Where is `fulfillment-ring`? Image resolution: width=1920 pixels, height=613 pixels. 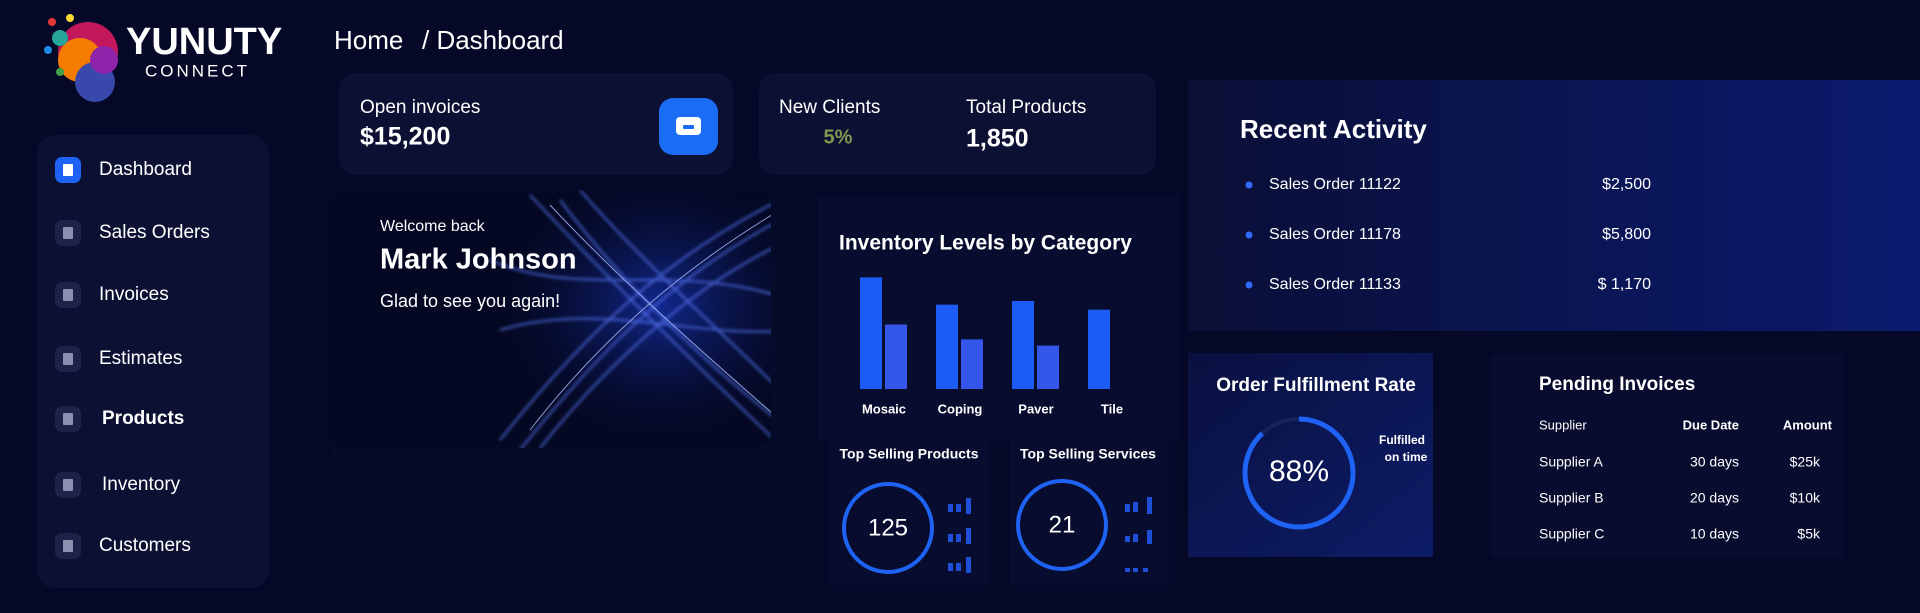 fulfillment-ring is located at coordinates (1299, 473).